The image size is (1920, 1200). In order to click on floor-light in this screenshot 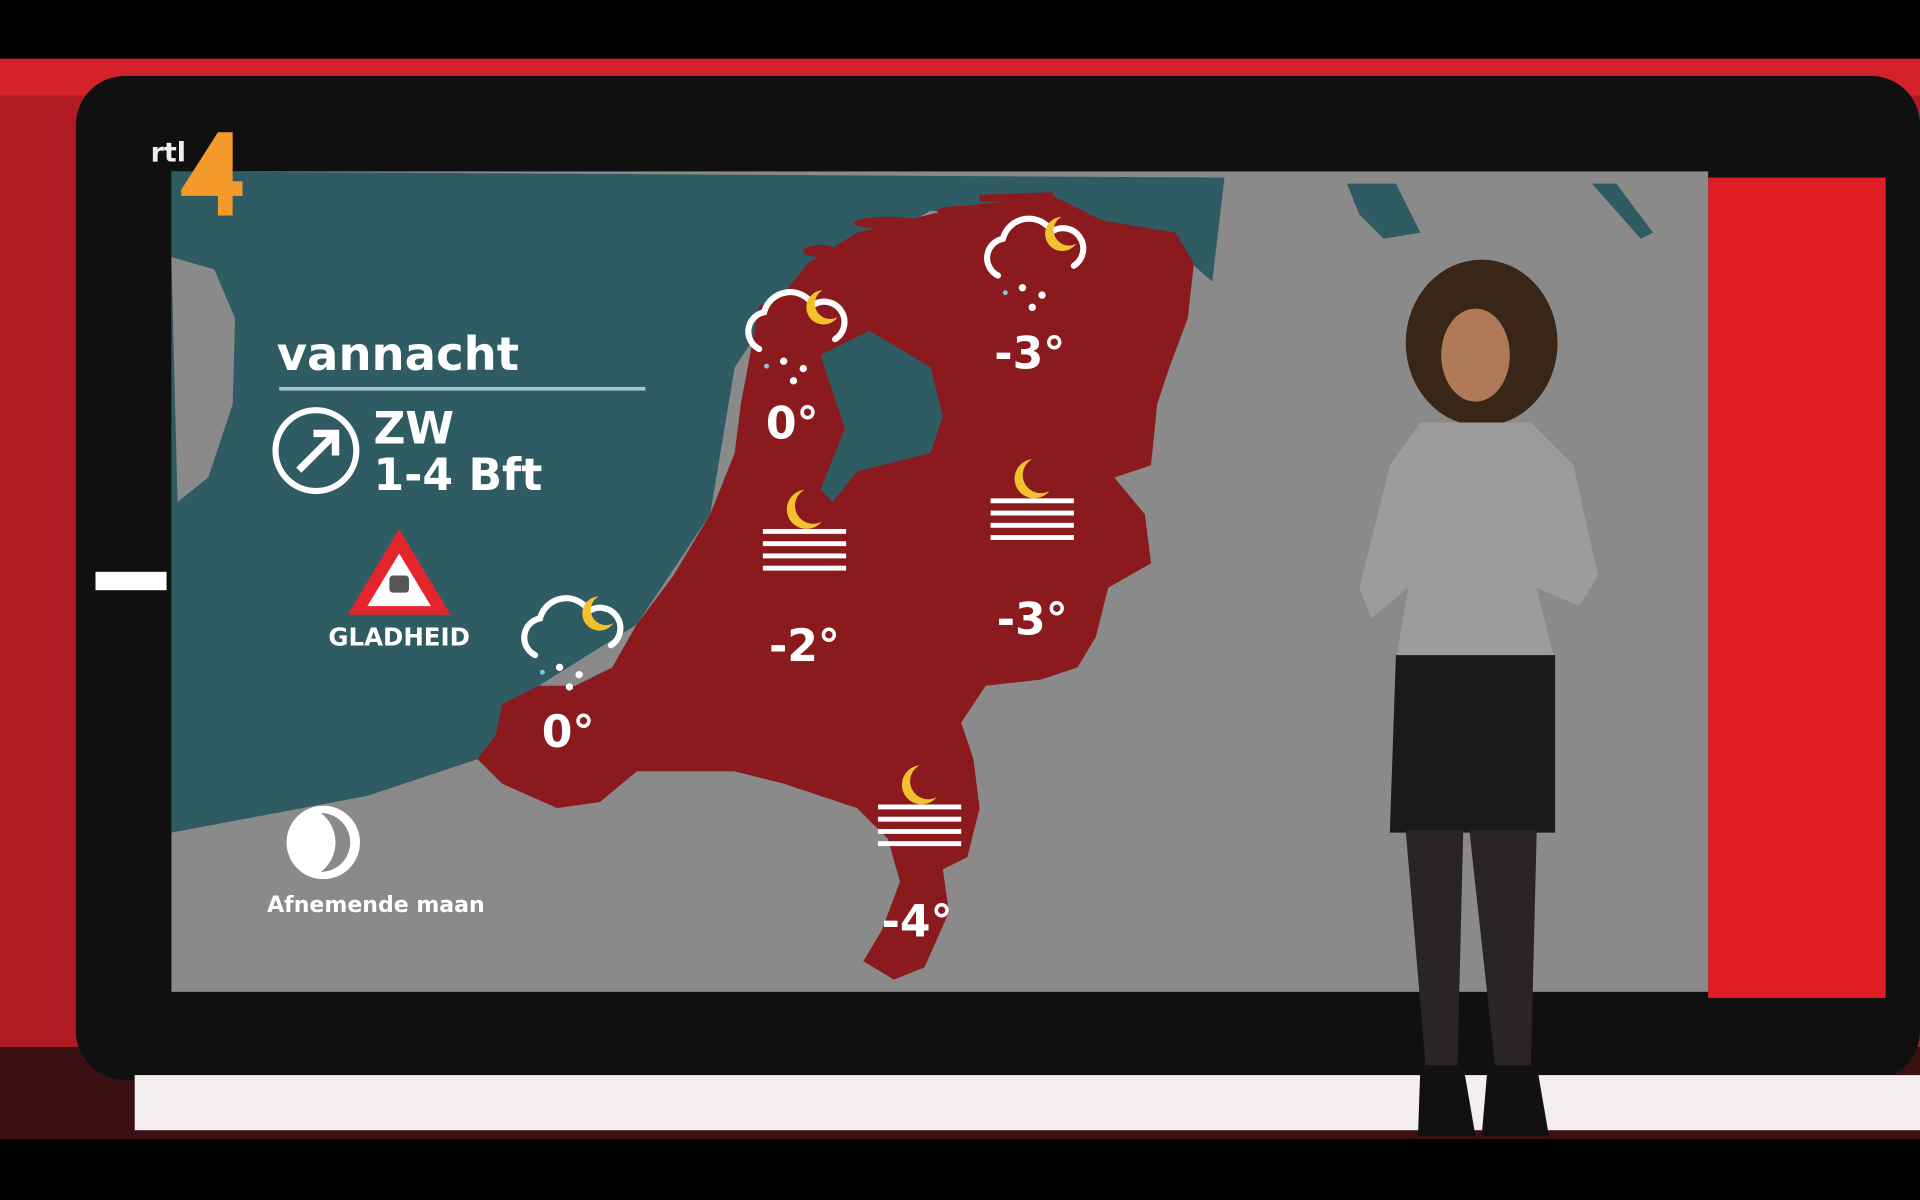, I will do `click(1027, 1103)`.